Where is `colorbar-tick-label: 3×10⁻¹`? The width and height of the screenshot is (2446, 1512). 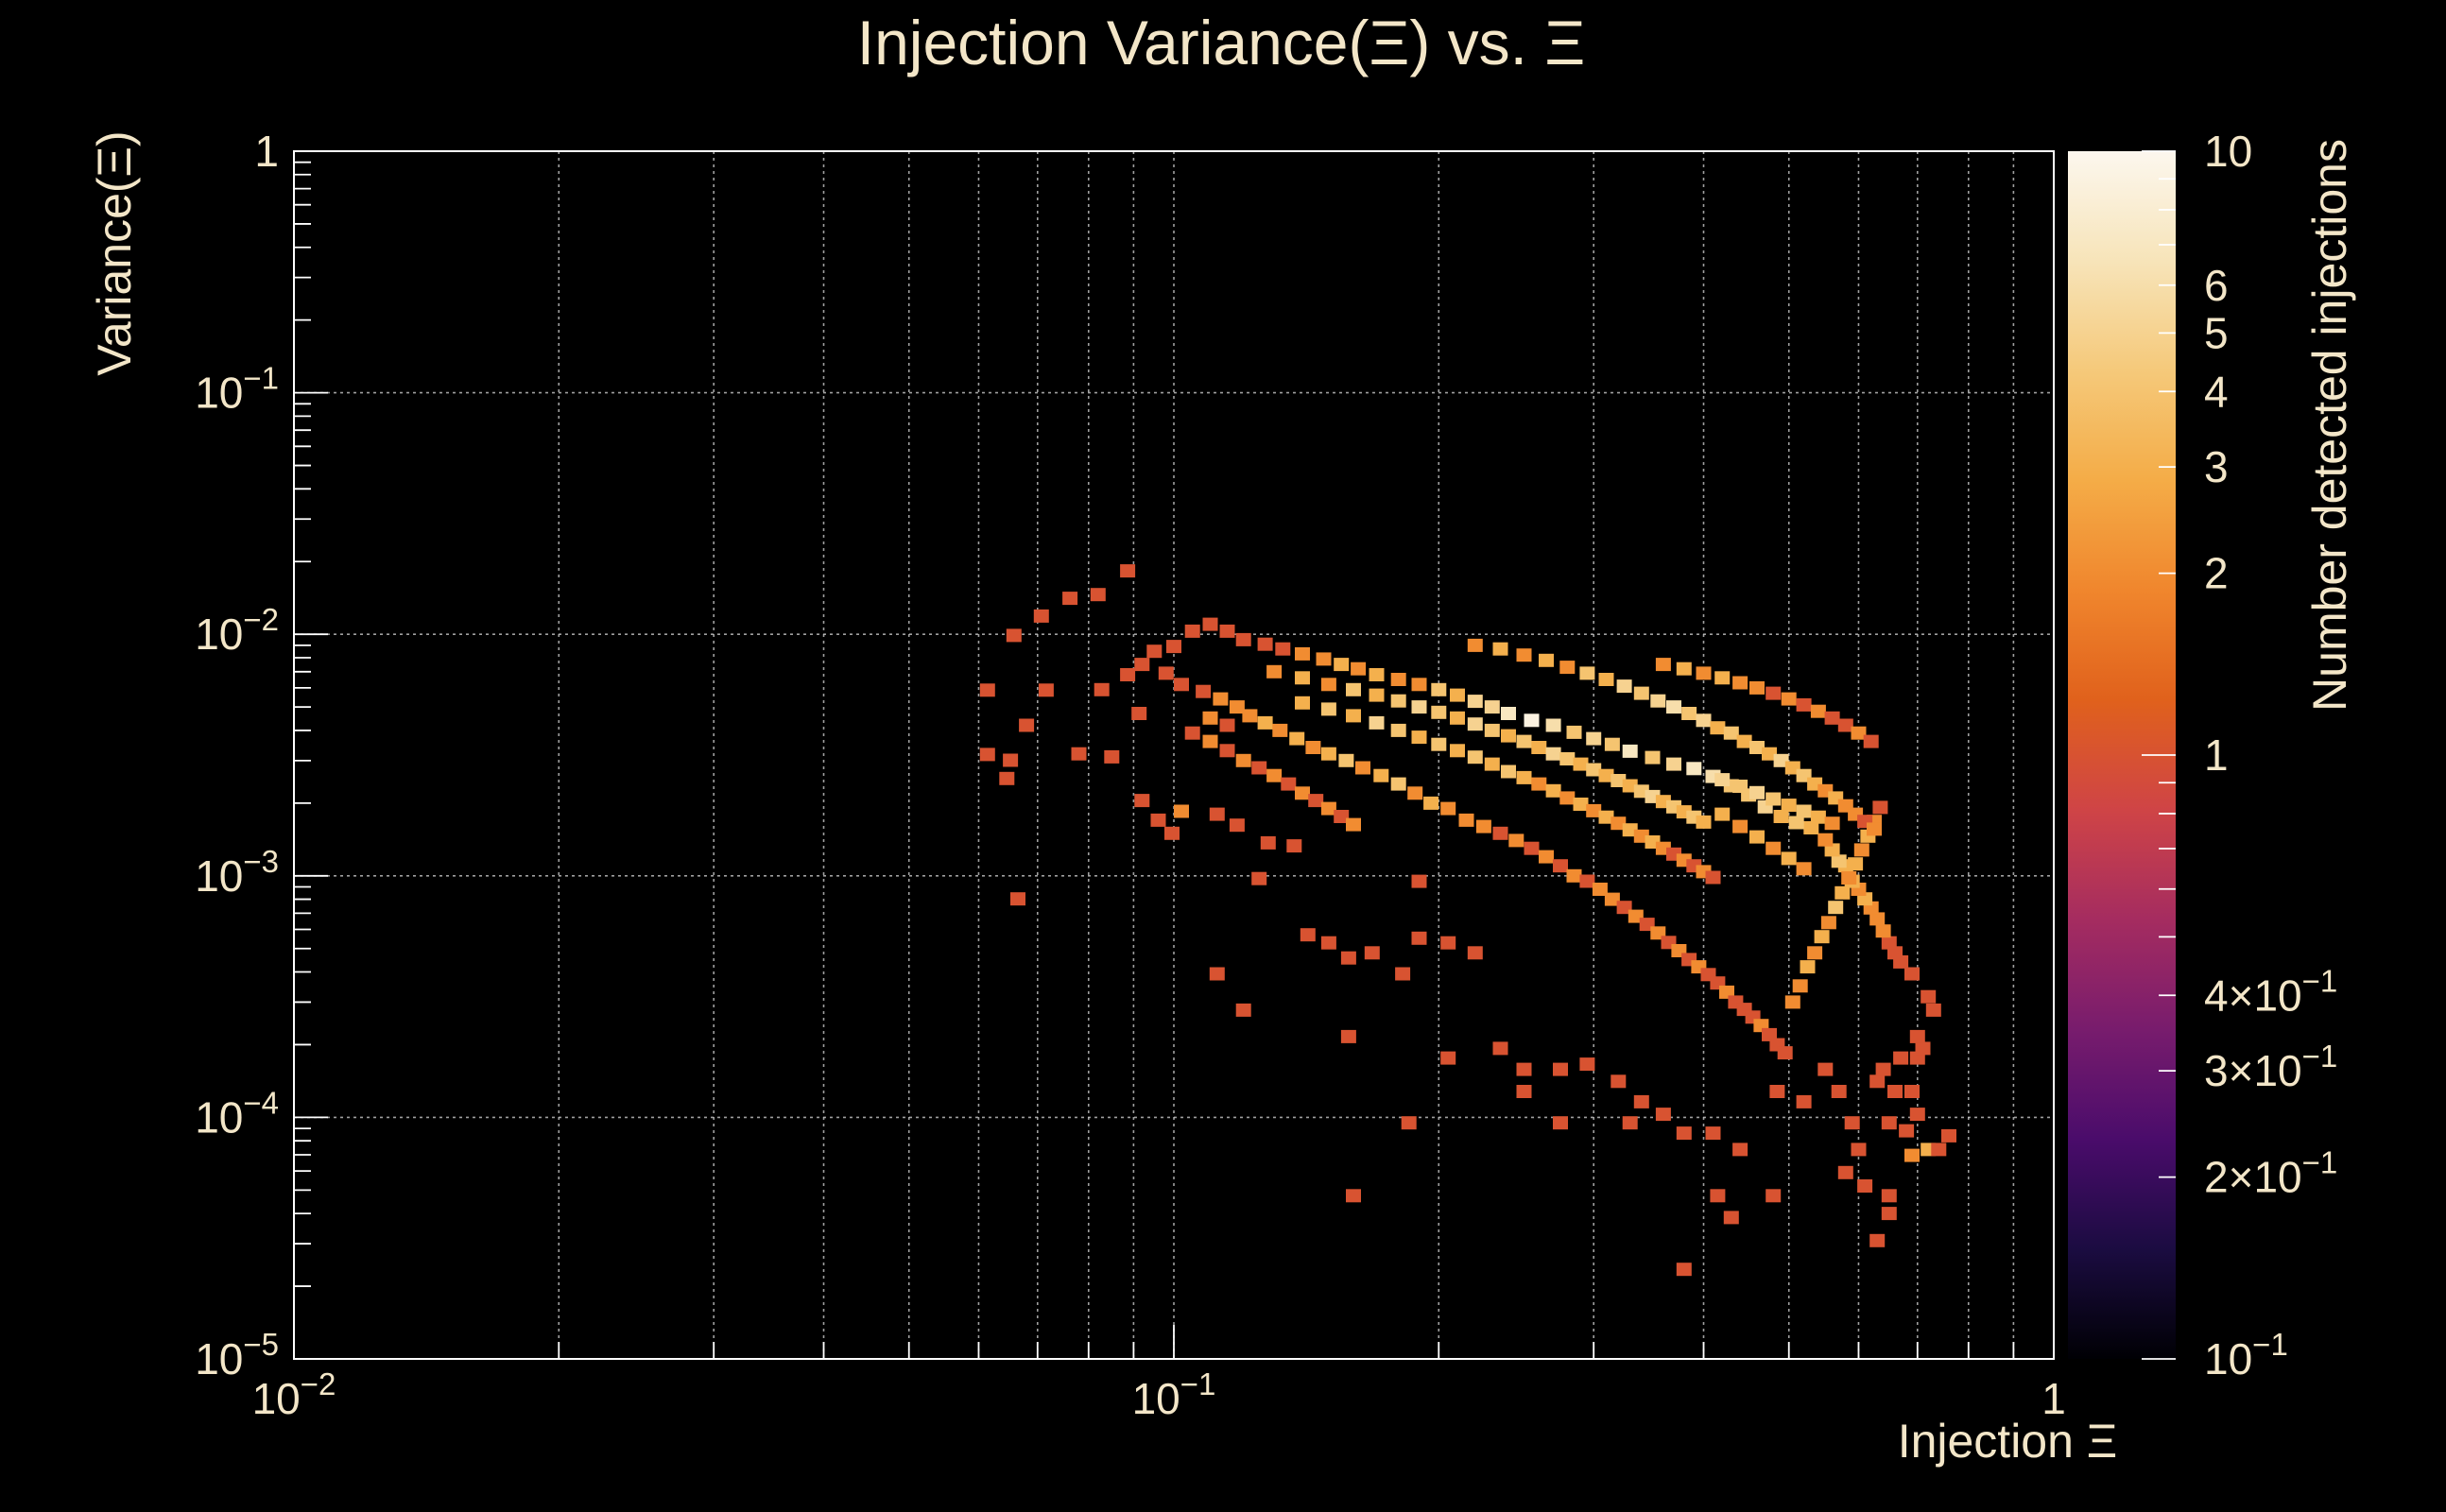 colorbar-tick-label: 3×10⁻¹ is located at coordinates (2270, 1067).